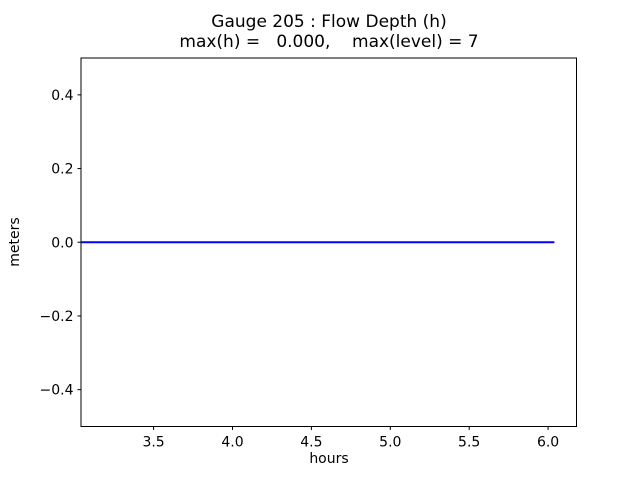 The width and height of the screenshot is (640, 480). I want to click on x-tick-label: 3.5, so click(153, 443).